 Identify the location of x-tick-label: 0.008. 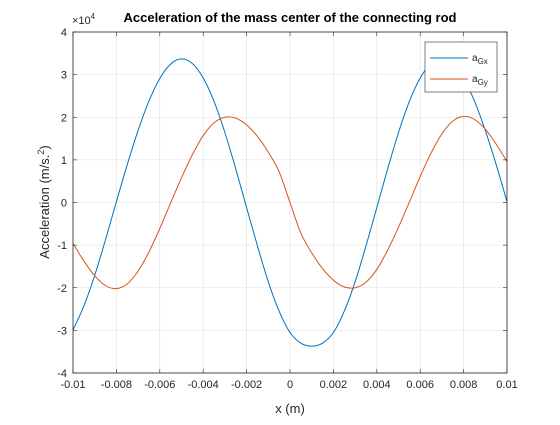
(464, 385).